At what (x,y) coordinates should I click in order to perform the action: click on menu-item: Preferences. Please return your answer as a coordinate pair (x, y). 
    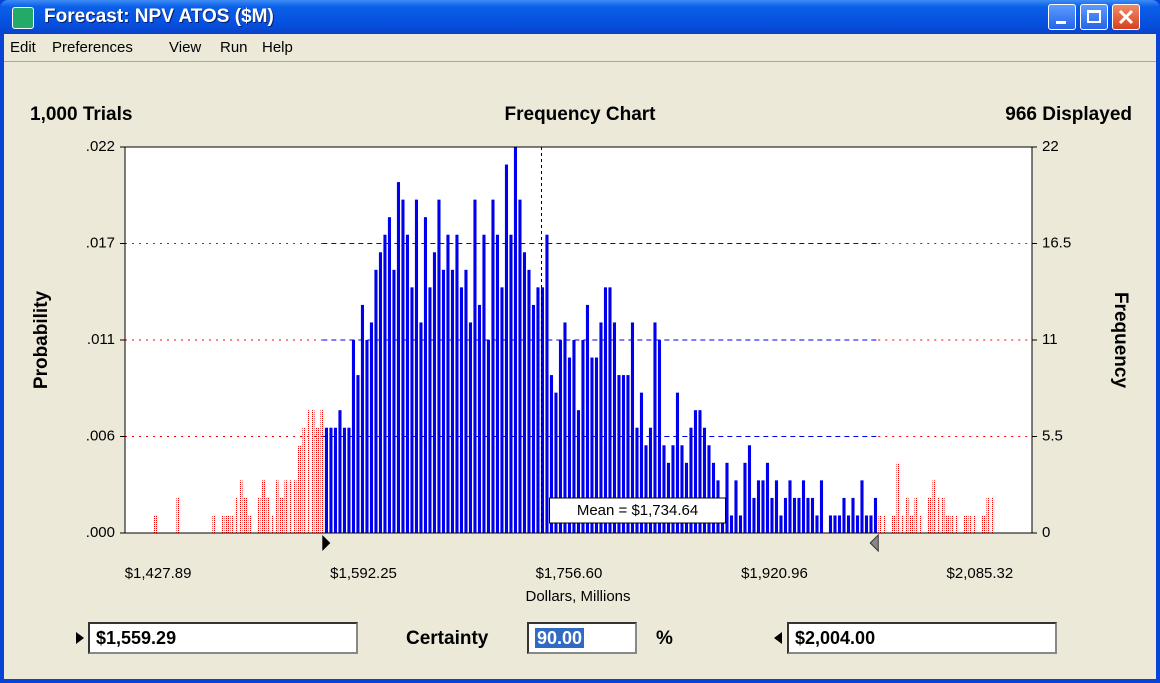
    Looking at the image, I should click on (92, 47).